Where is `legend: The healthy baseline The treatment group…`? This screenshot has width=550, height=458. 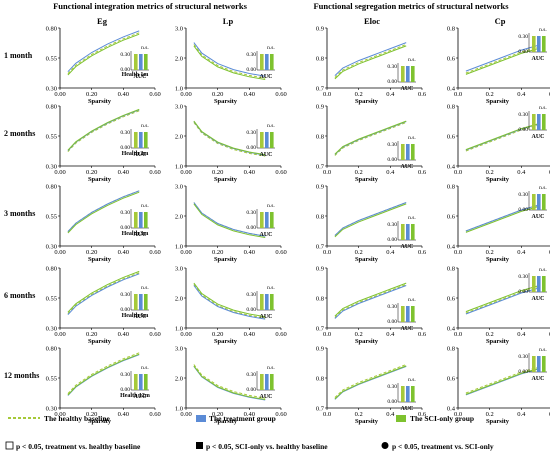
legend: The healthy baseline The treatment group… is located at coordinates (249, 432).